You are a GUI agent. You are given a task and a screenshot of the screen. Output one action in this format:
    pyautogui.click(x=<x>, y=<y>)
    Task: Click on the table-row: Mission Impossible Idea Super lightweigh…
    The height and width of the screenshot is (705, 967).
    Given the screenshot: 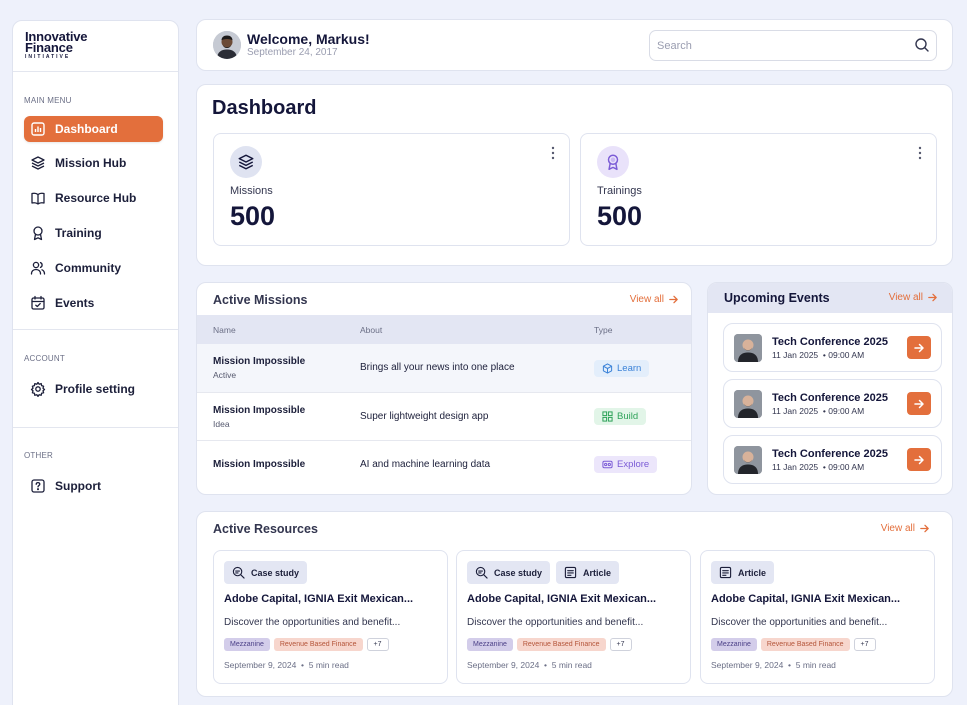 What is the action you would take?
    pyautogui.click(x=444, y=416)
    